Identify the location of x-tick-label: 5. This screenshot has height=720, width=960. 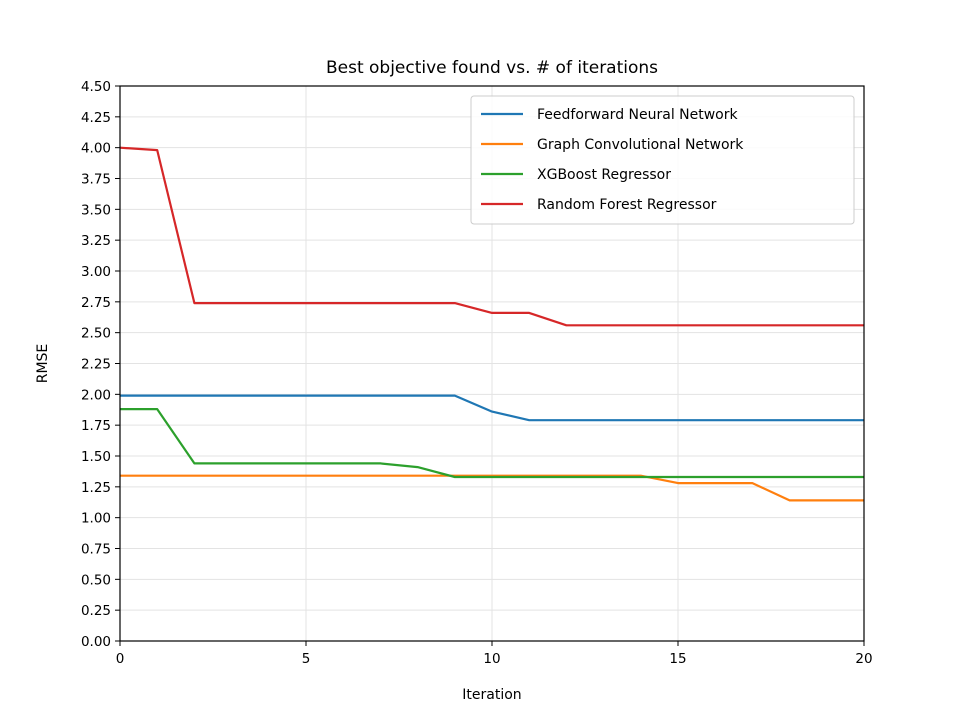
(306, 659).